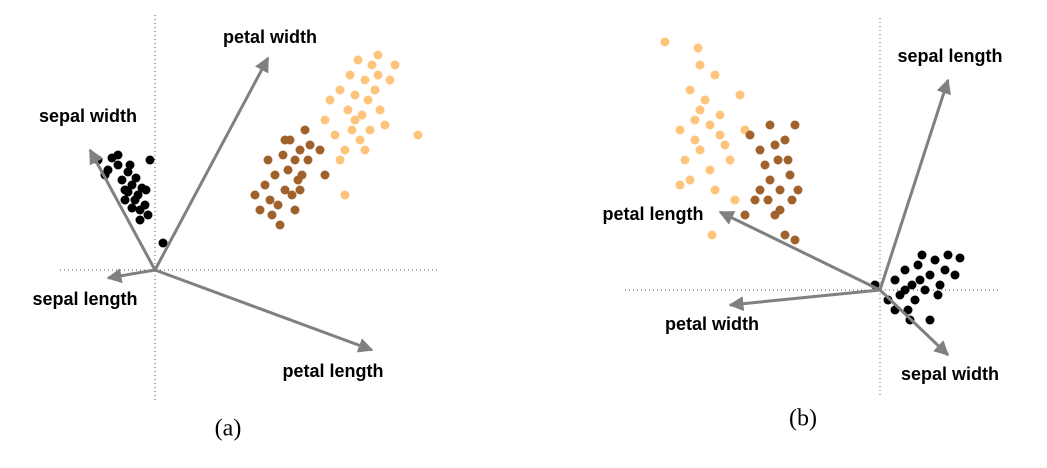 This screenshot has width=1047, height=468. Describe the element at coordinates (949, 56) in the screenshot. I see `arrow-label: sepal length` at that location.